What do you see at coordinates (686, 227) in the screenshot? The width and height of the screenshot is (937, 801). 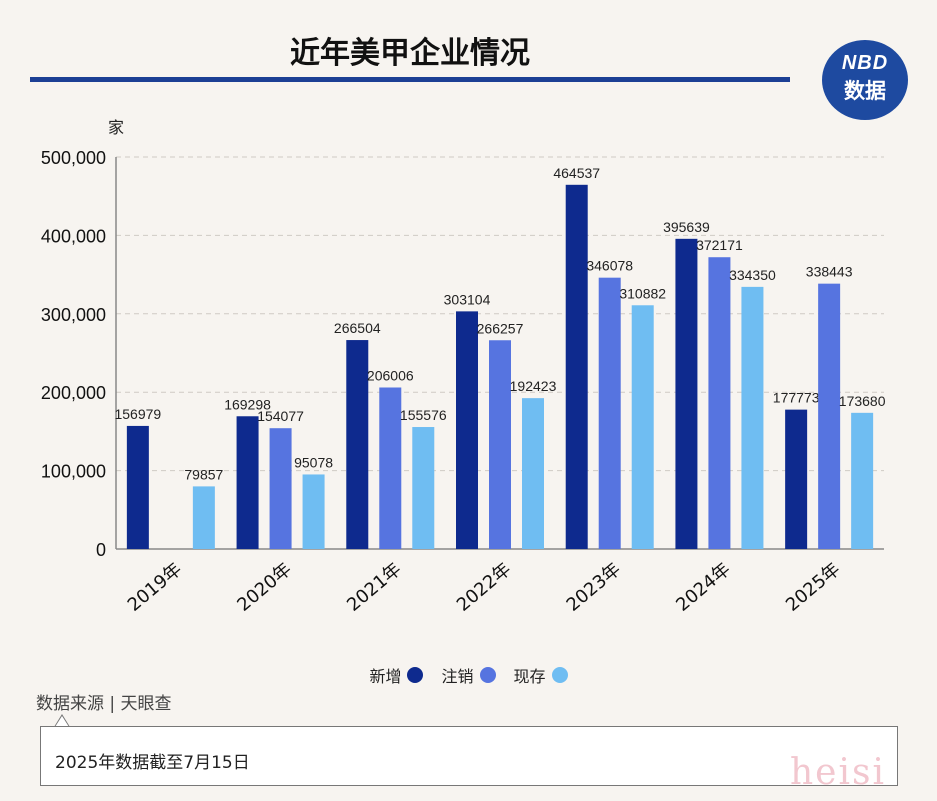 I see `data-label: 395639` at bounding box center [686, 227].